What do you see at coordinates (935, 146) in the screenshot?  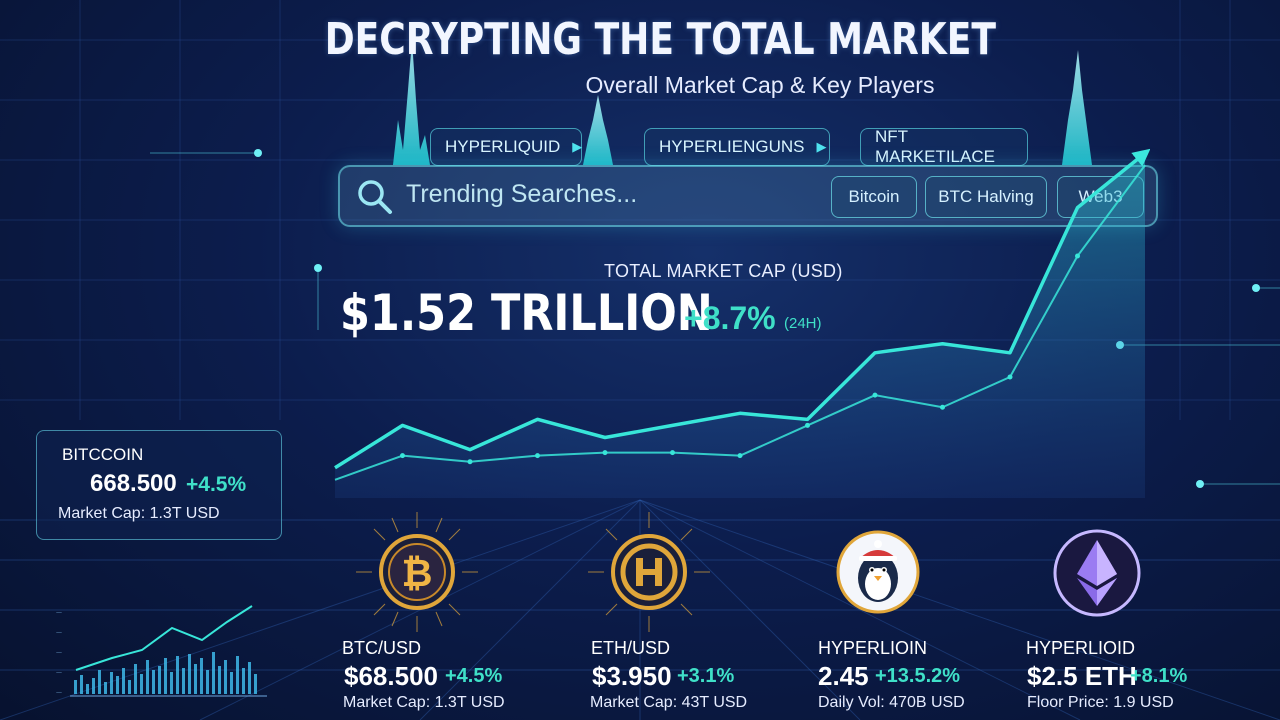 I see `tab-label: NFT MARKETILACE` at bounding box center [935, 146].